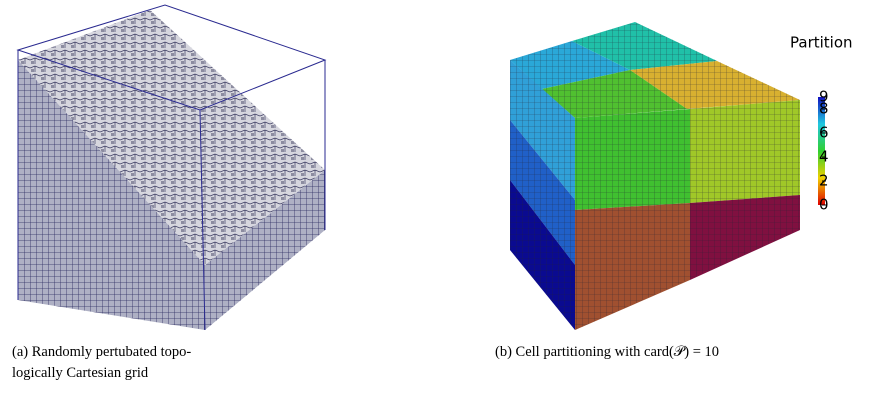  I want to click on caption: logically Cartesian grid, so click(80, 373).